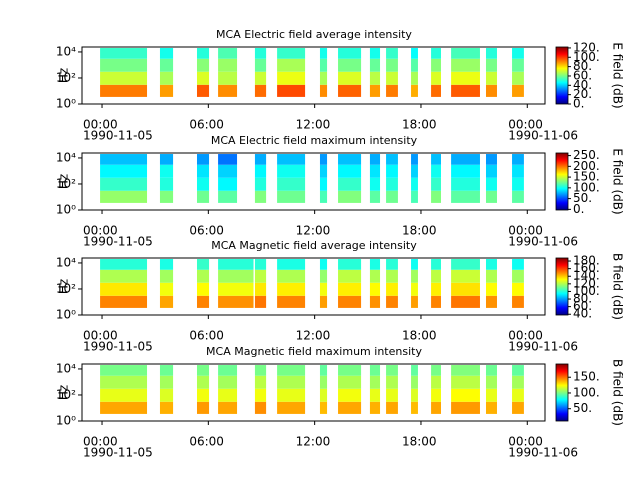 The image size is (640, 480). I want to click on colorbar-tick-label: 60., so click(582, 75).